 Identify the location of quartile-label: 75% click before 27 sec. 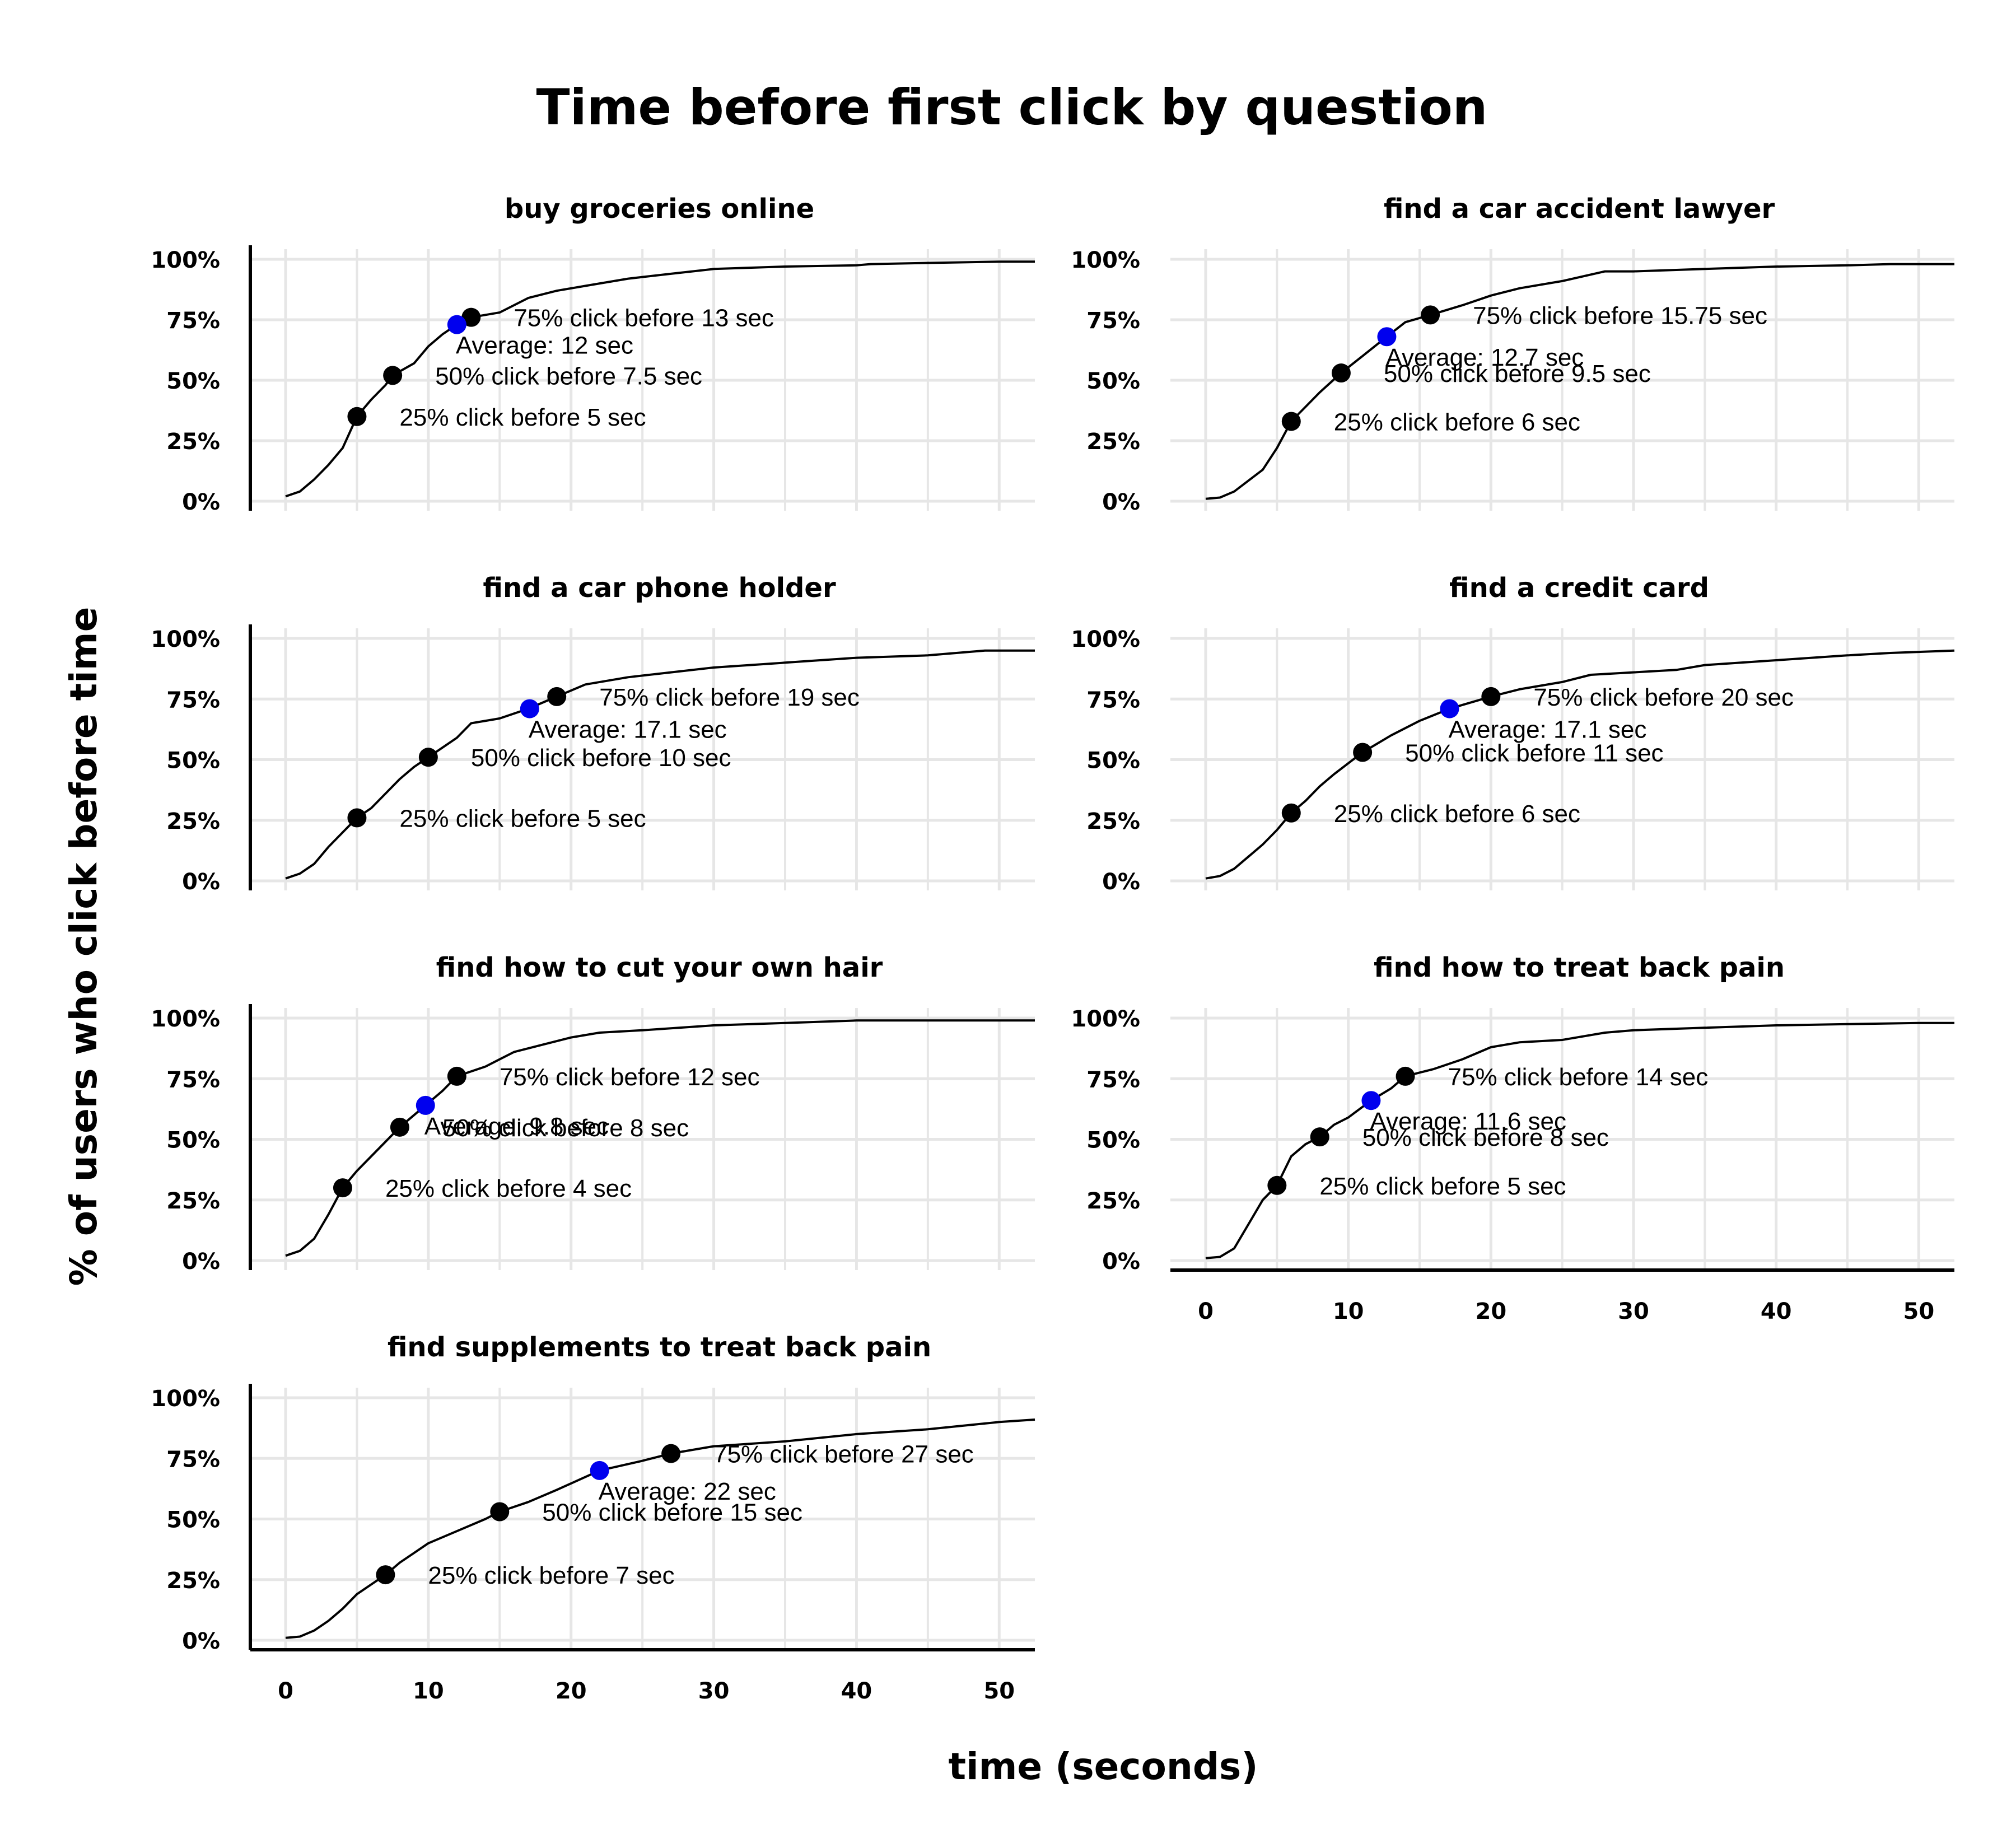
(844, 1455).